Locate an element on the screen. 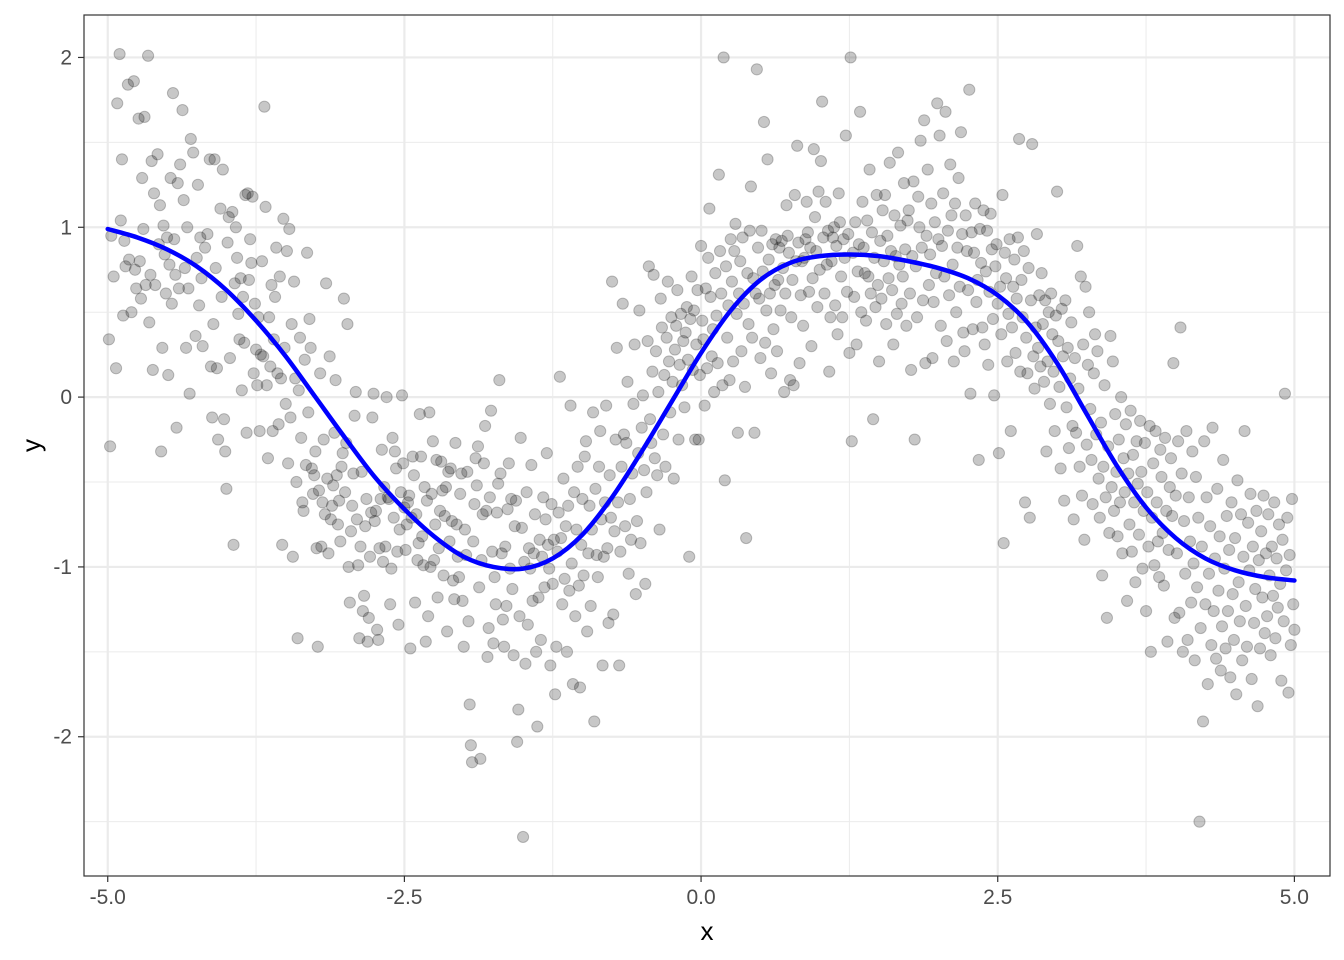 The width and height of the screenshot is (1344, 960). x-tick-label: 2.5 is located at coordinates (997, 897).